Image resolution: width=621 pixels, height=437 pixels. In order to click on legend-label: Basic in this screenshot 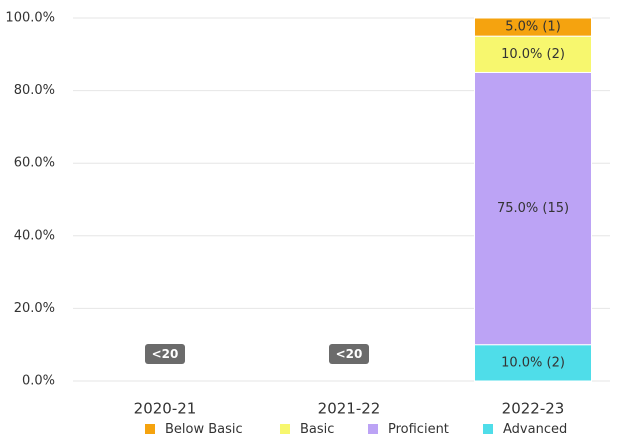, I will do `click(317, 429)`.